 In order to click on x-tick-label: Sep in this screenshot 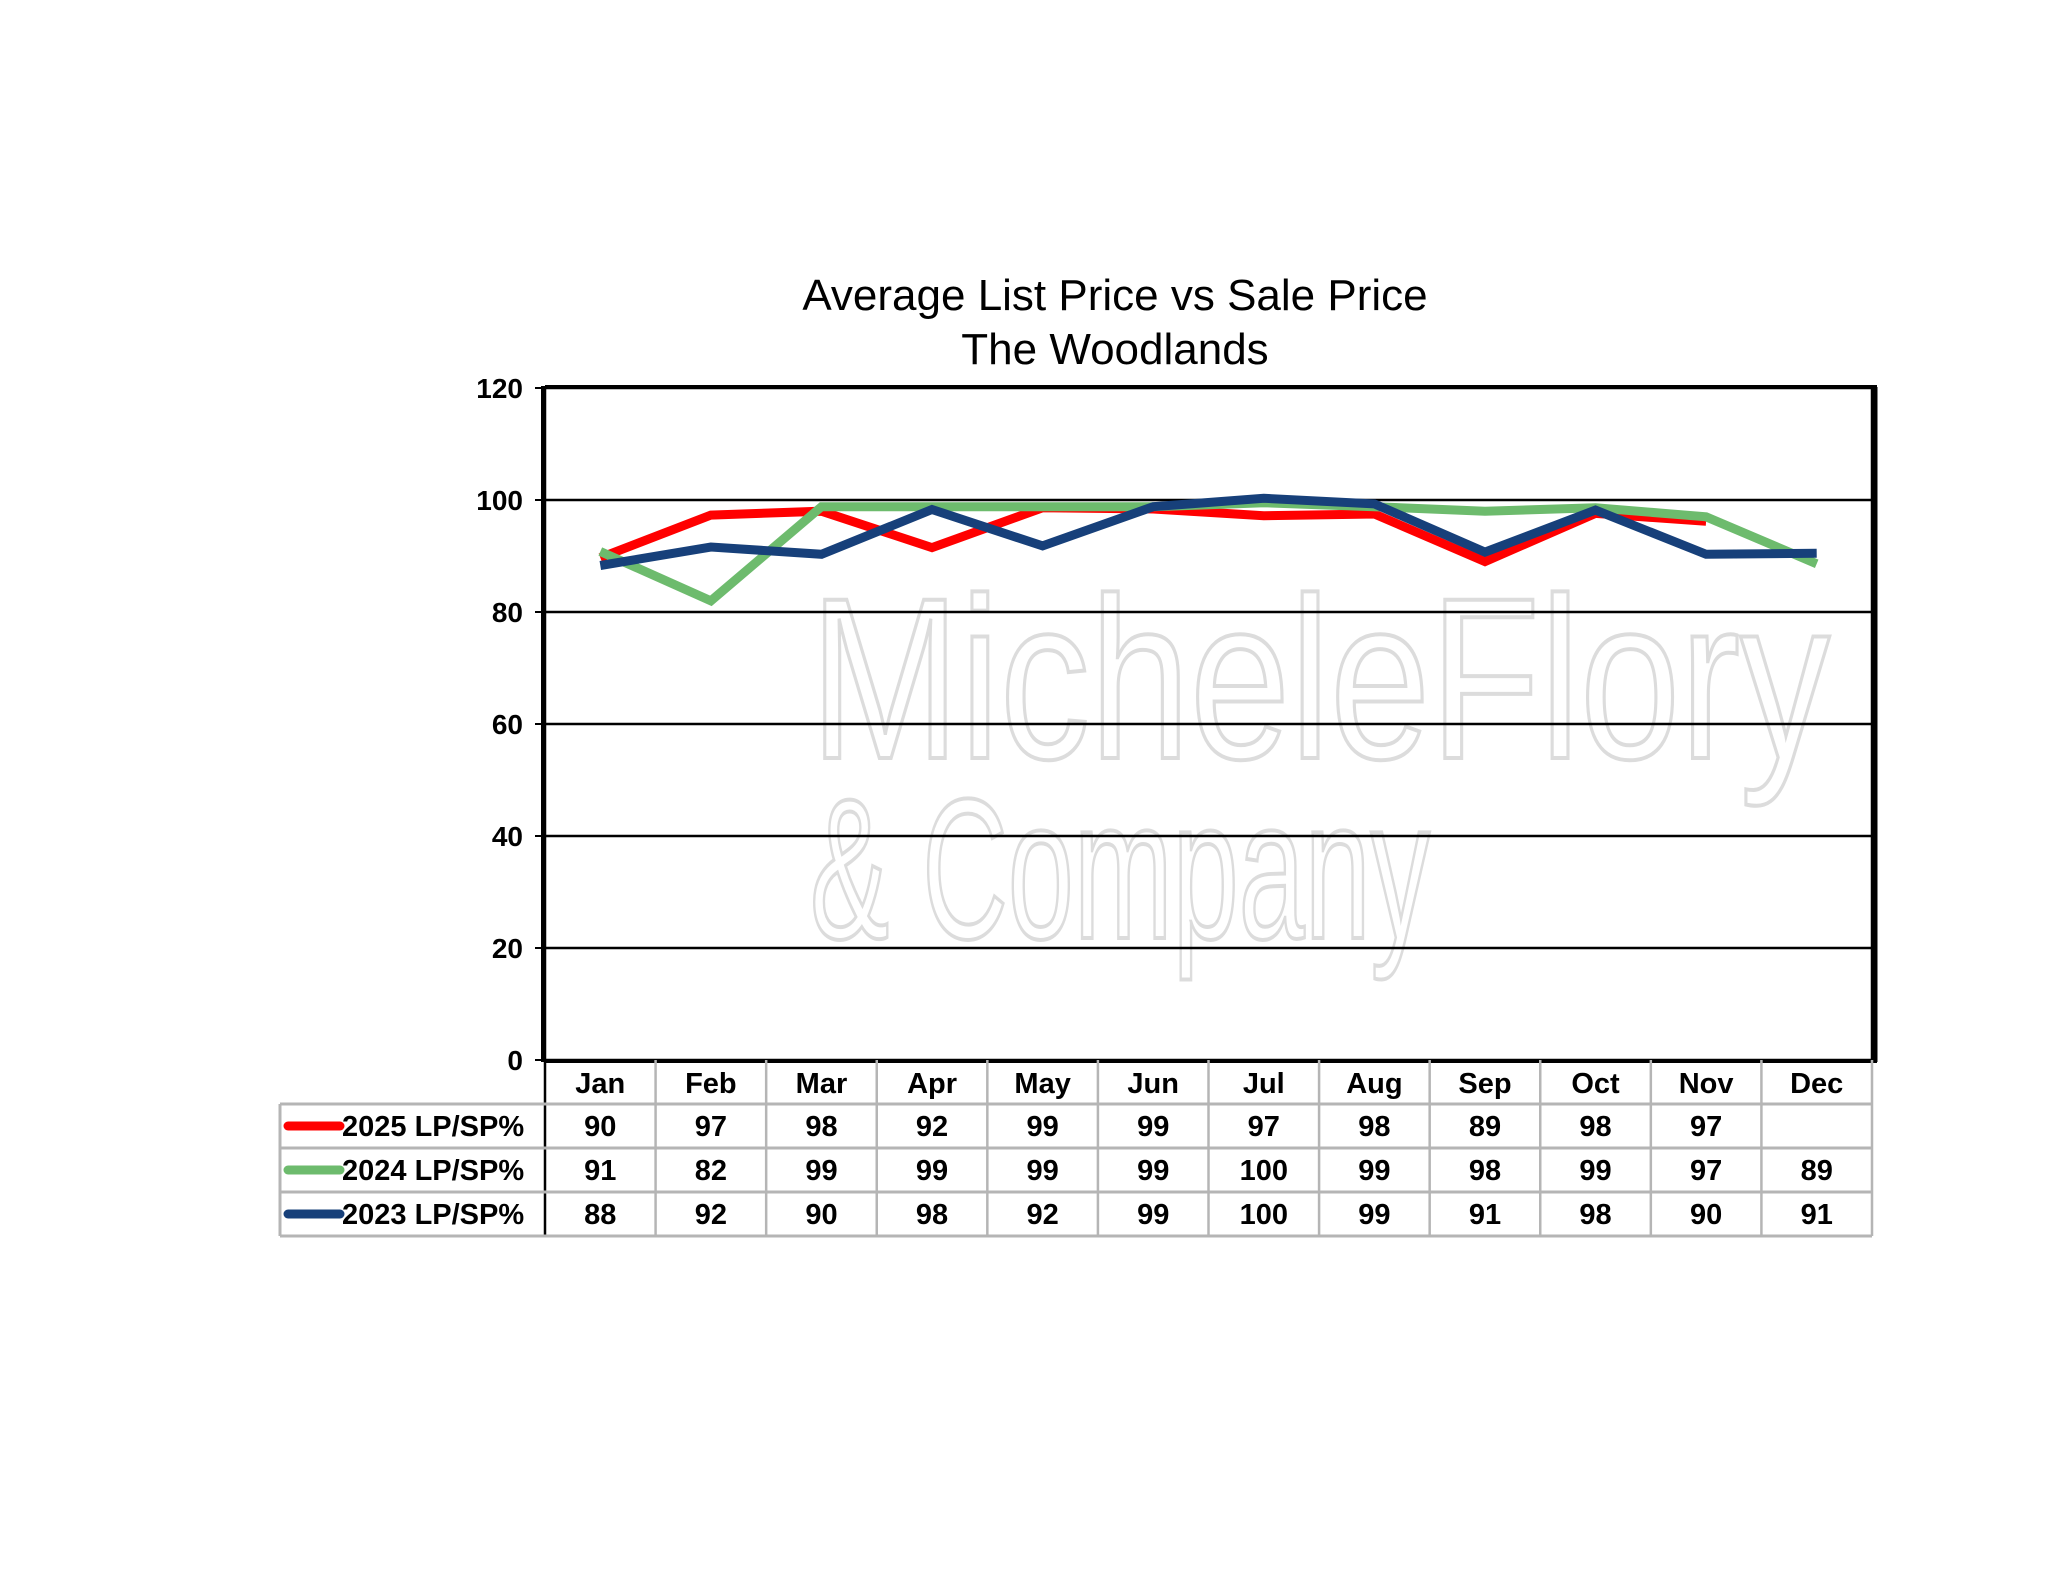, I will do `click(1484, 1084)`.